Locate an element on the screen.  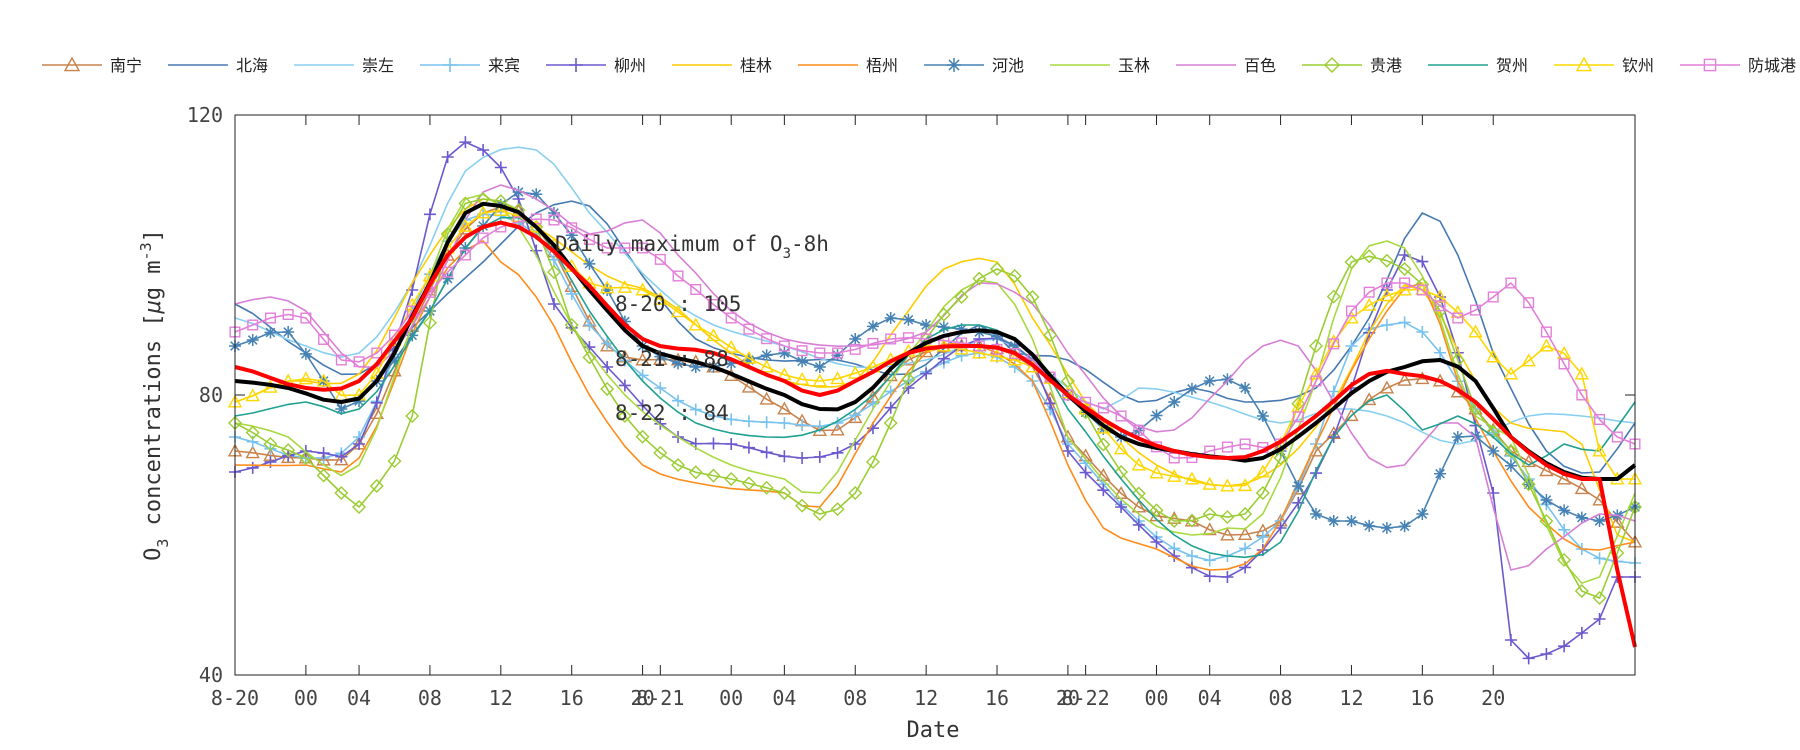
y-tick-label: 40 is located at coordinates (211, 675).